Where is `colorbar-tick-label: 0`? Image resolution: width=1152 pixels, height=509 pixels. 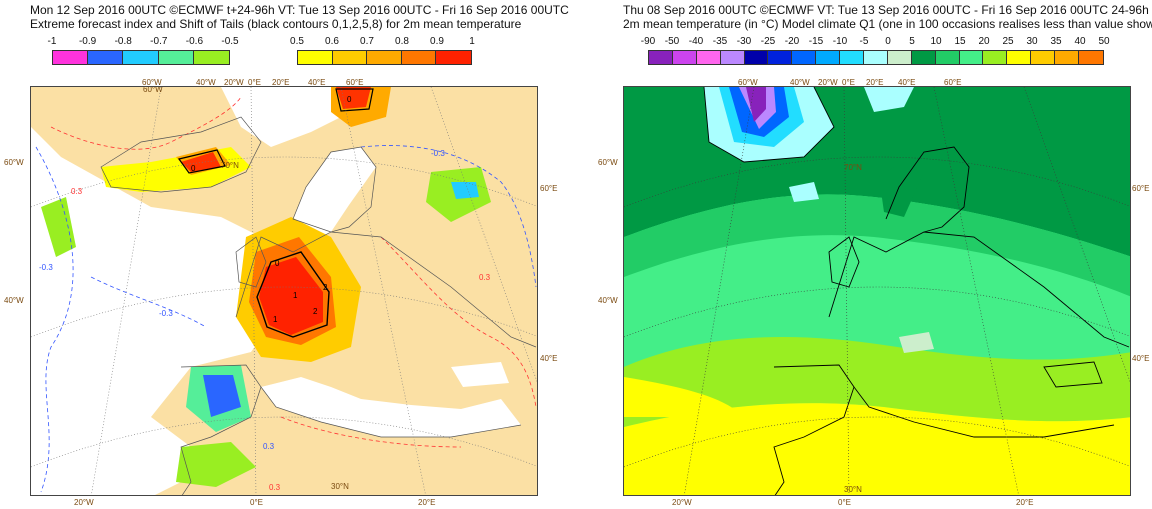
colorbar-tick-label: 0 is located at coordinates (888, 41).